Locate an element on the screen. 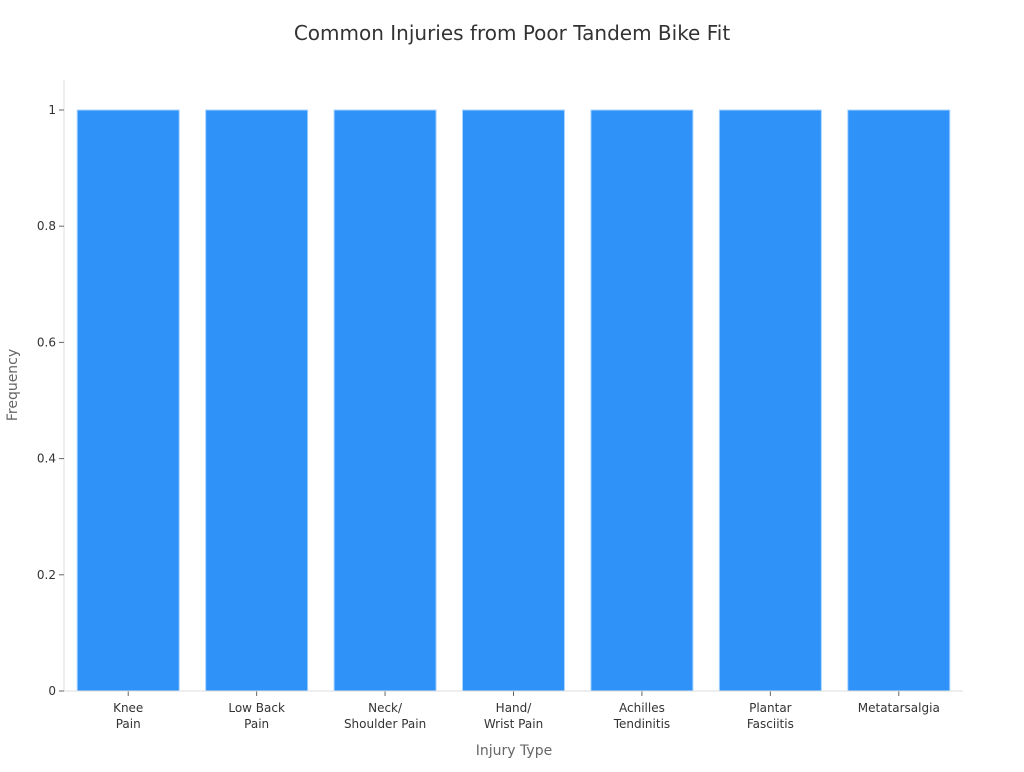  x-tick-label: Low Back is located at coordinates (256, 708).